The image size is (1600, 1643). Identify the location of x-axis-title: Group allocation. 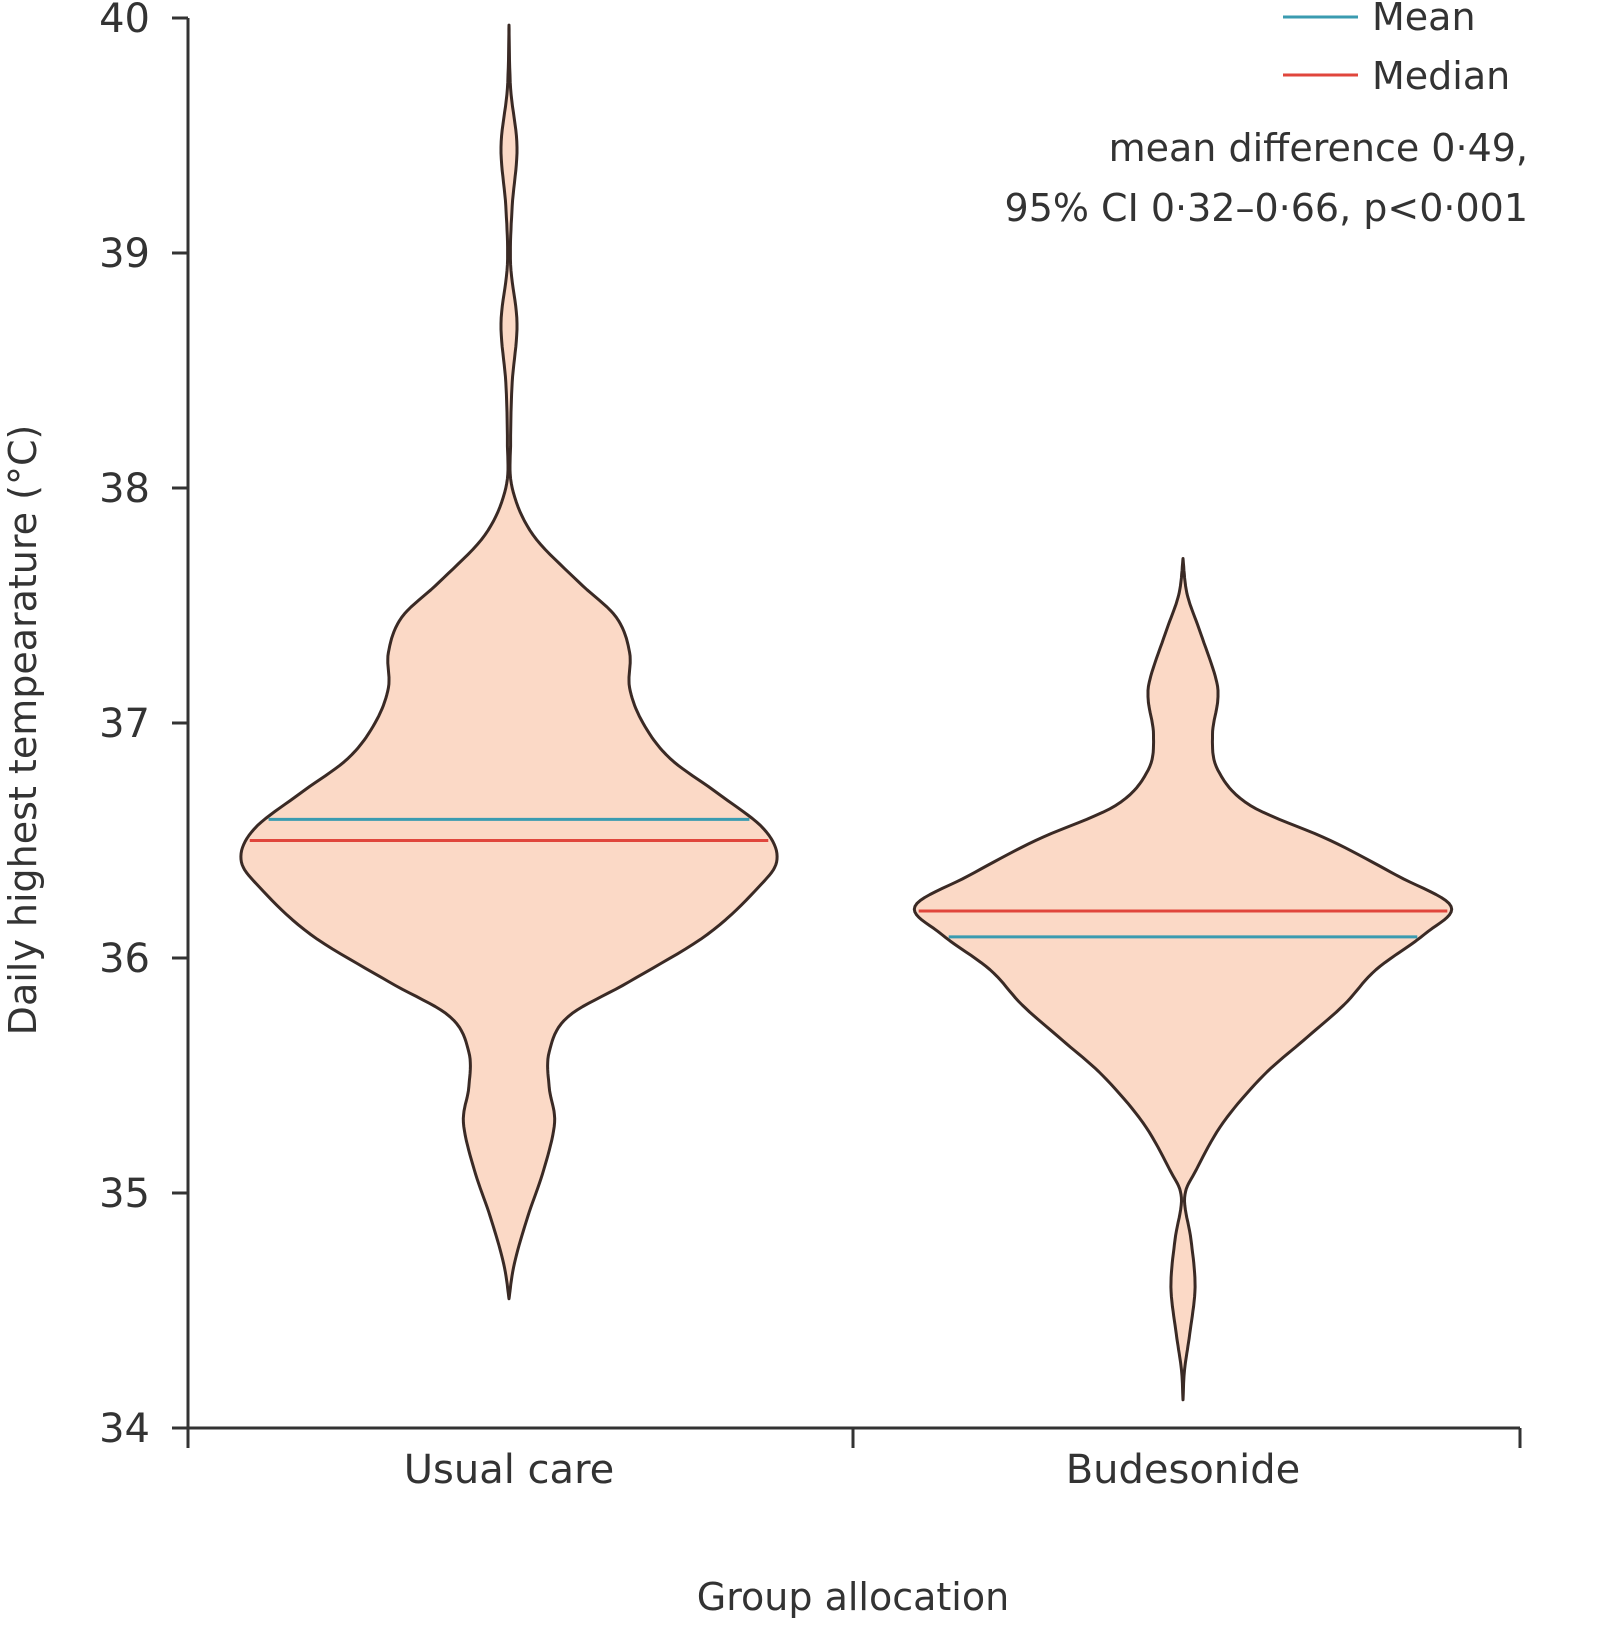
(853, 1597).